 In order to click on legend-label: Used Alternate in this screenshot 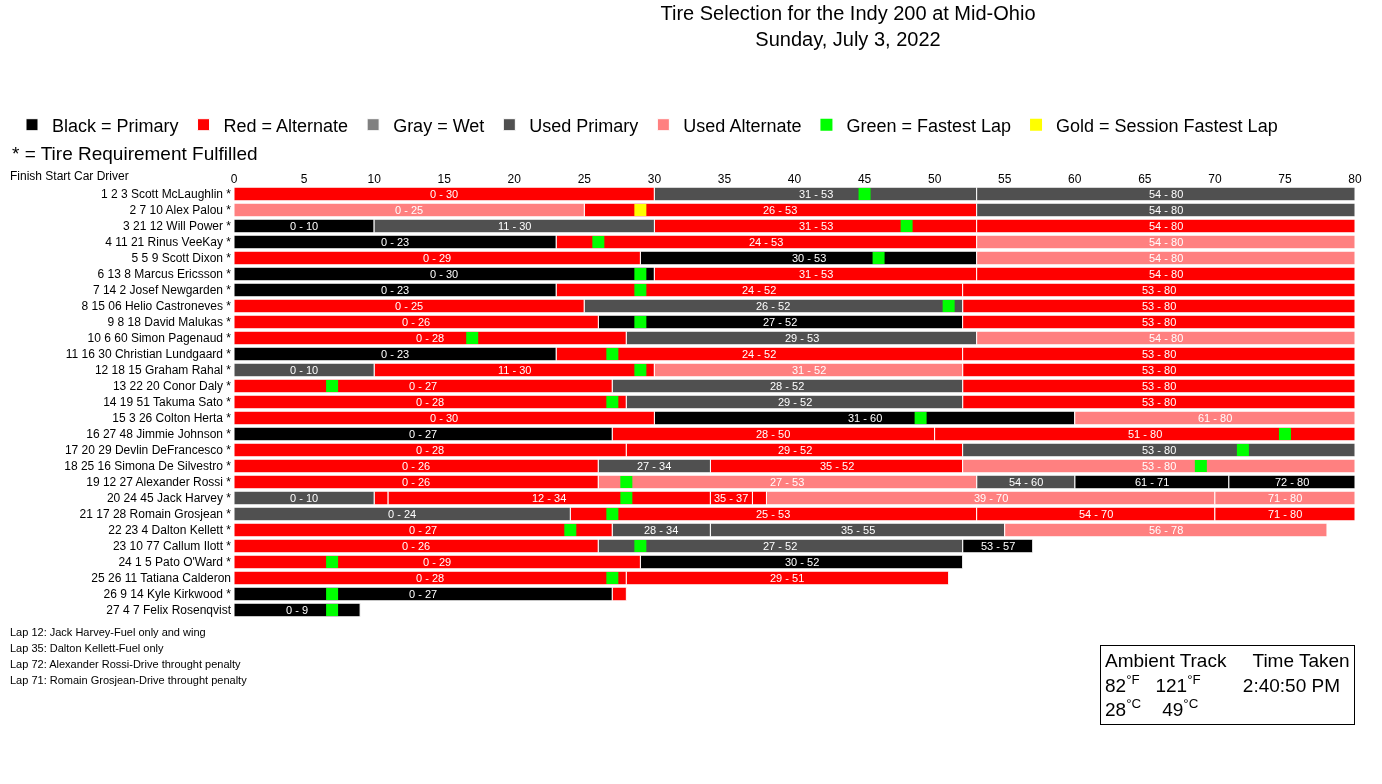, I will do `click(742, 125)`.